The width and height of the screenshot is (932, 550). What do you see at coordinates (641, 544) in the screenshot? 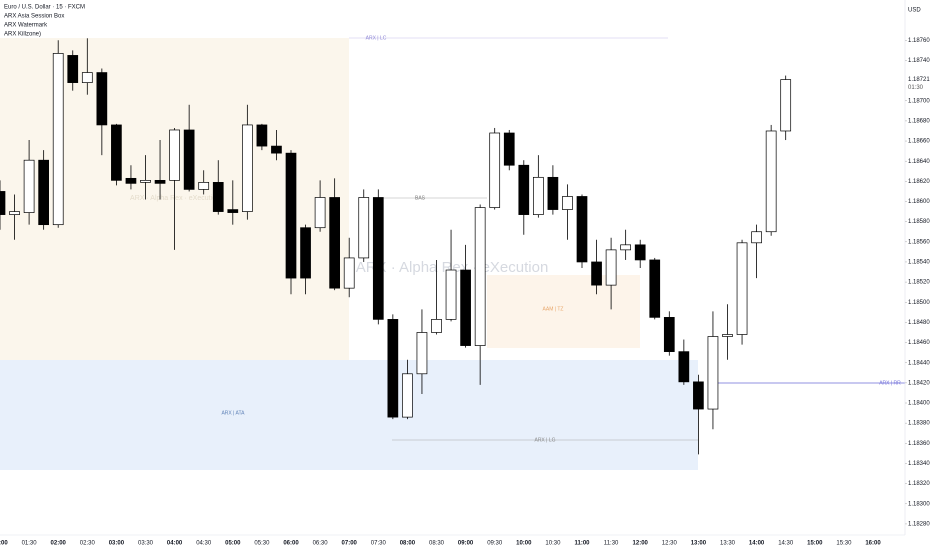
I see `x-tick-label: 12:00` at bounding box center [641, 544].